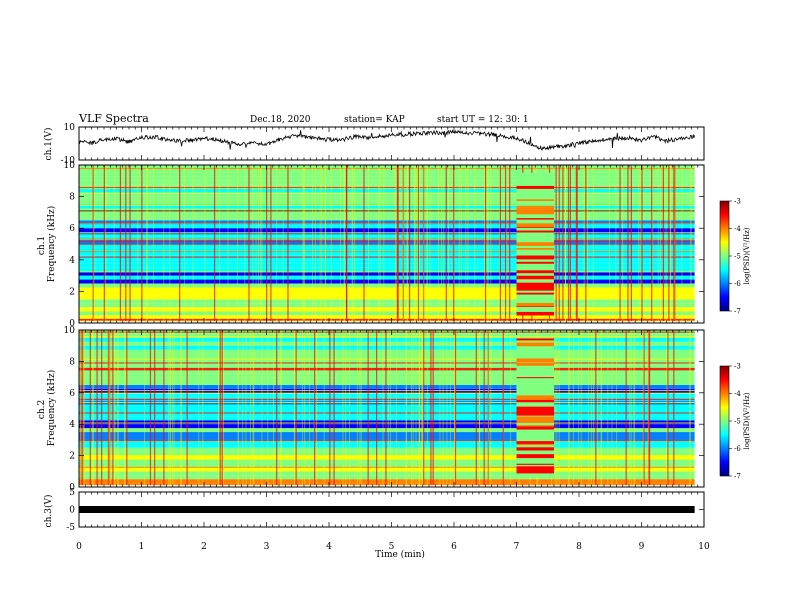 The width and height of the screenshot is (792, 612). Describe the element at coordinates (387, 252) in the screenshot. I see `ch1-spectrogram-tone-line` at that location.